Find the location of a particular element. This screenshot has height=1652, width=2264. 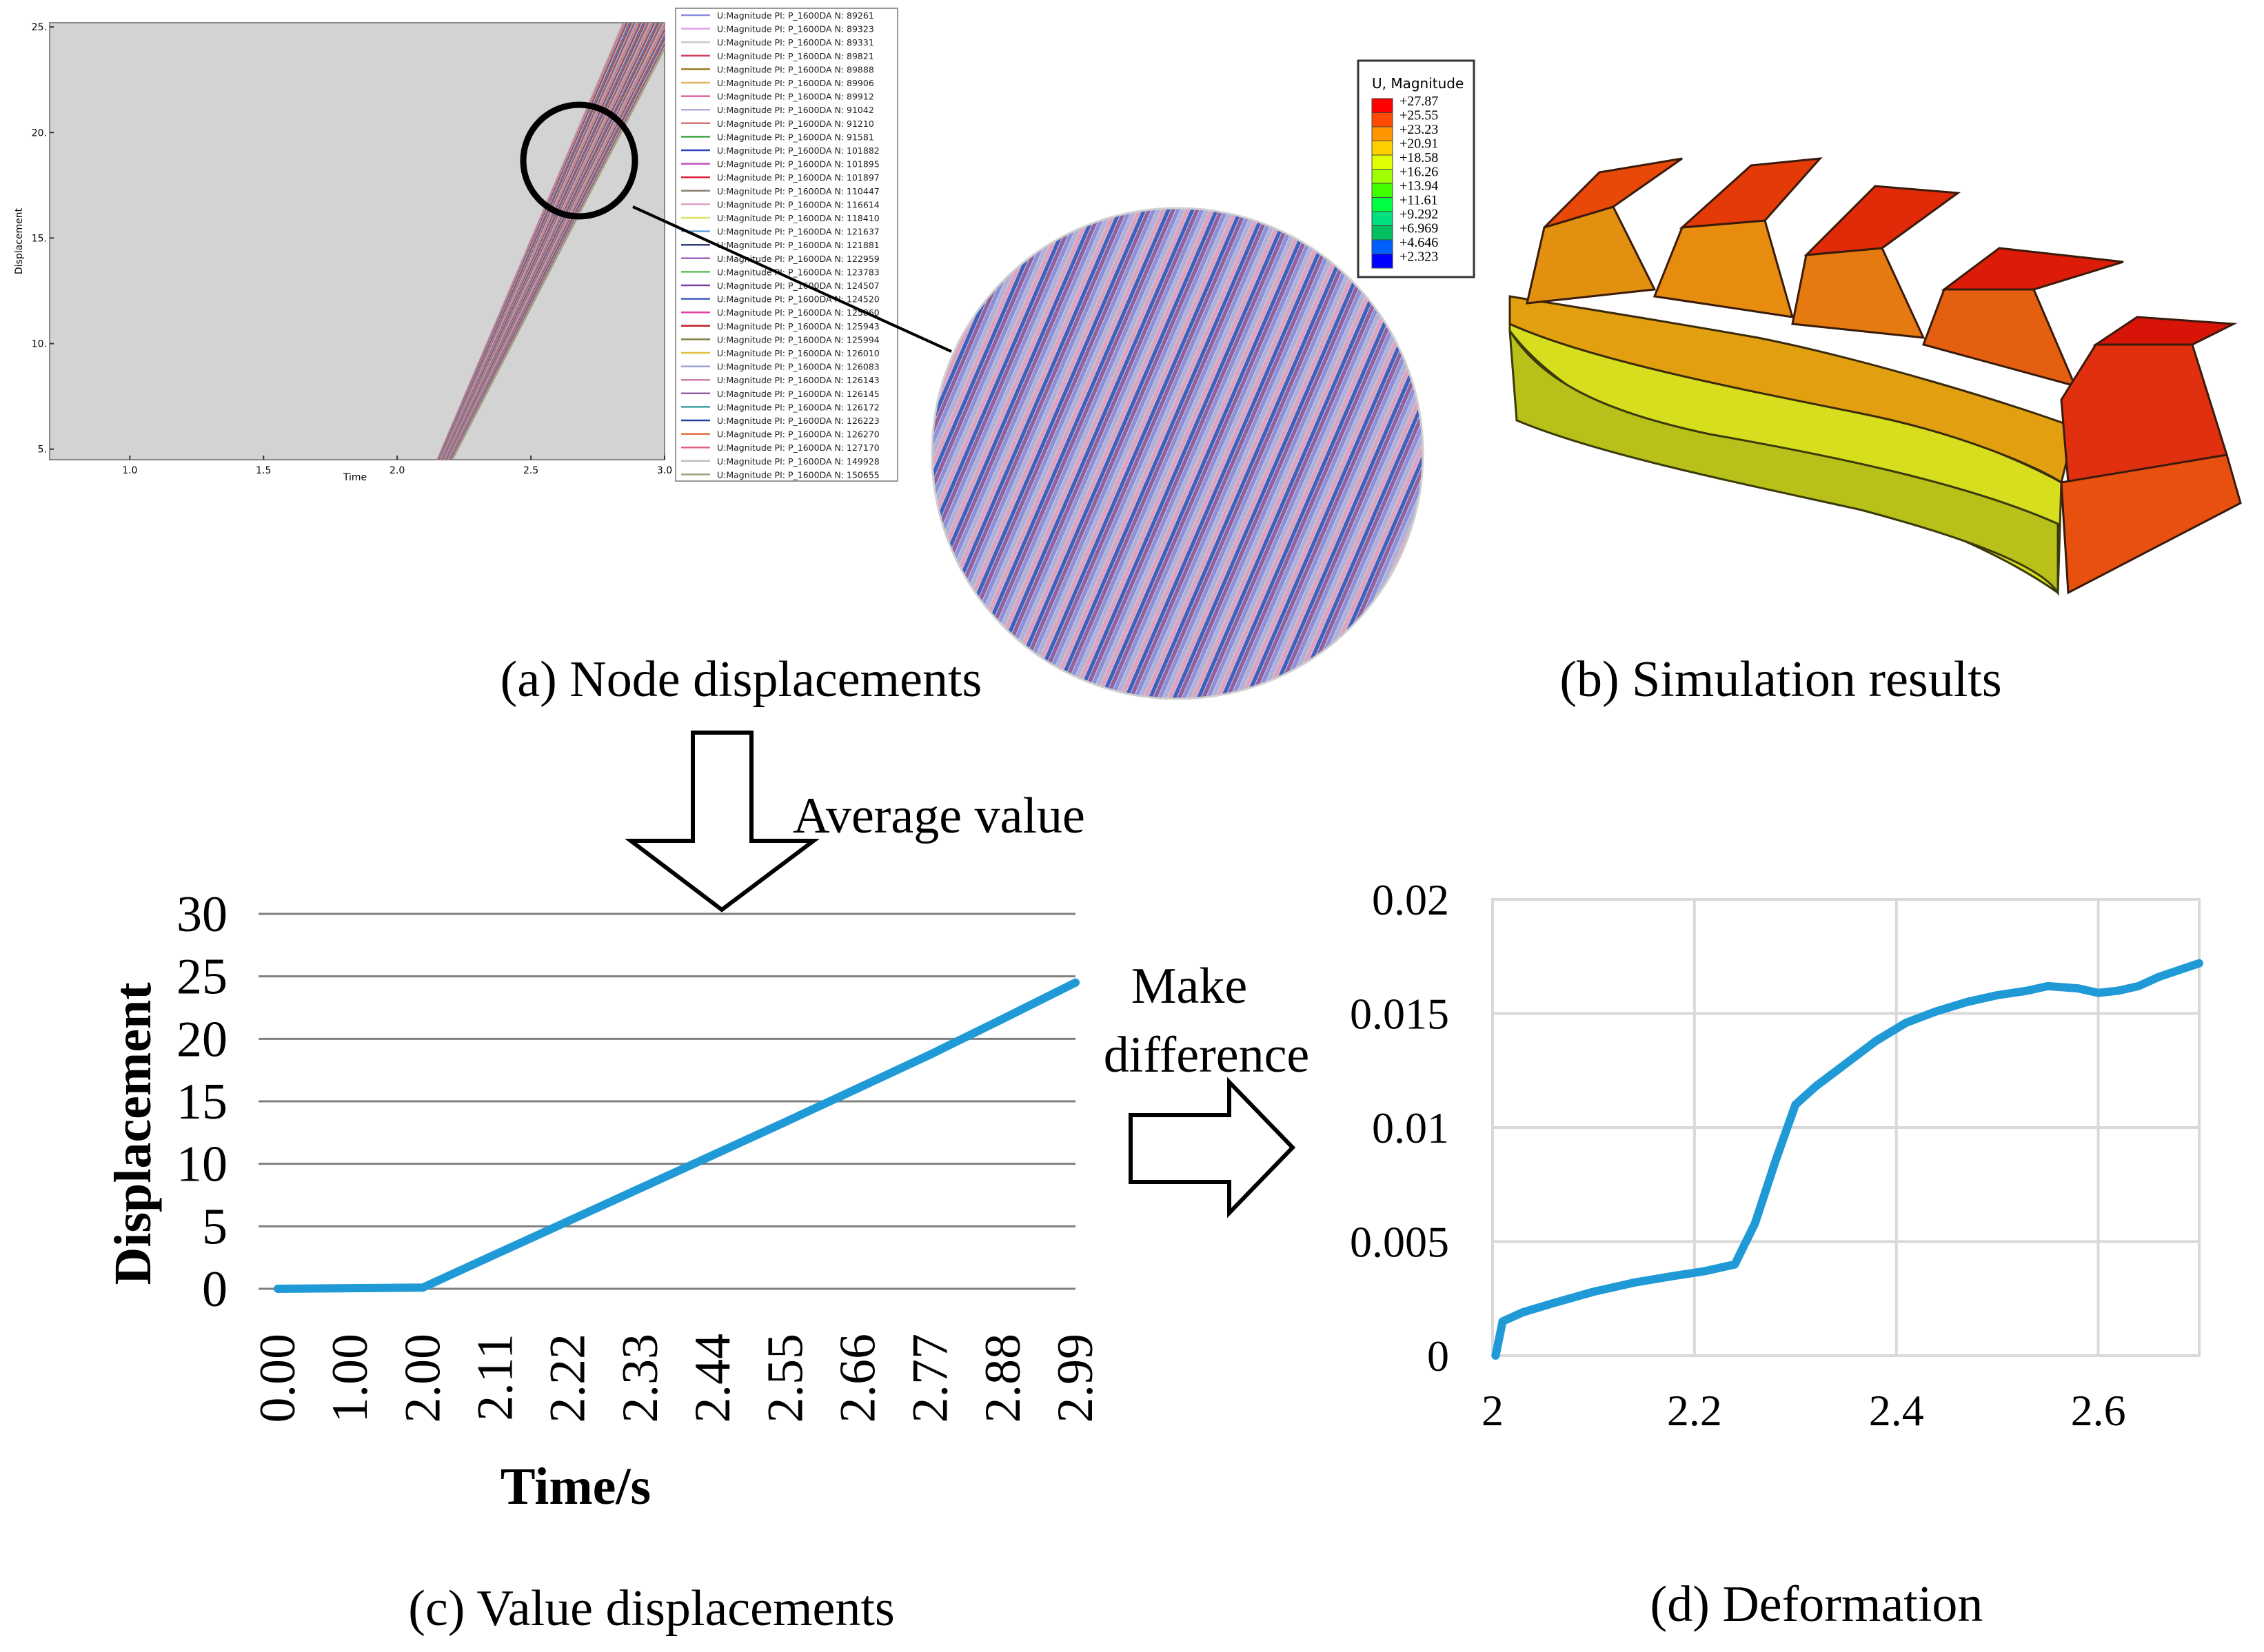

panel-d-grid is located at coordinates (1846, 1128).